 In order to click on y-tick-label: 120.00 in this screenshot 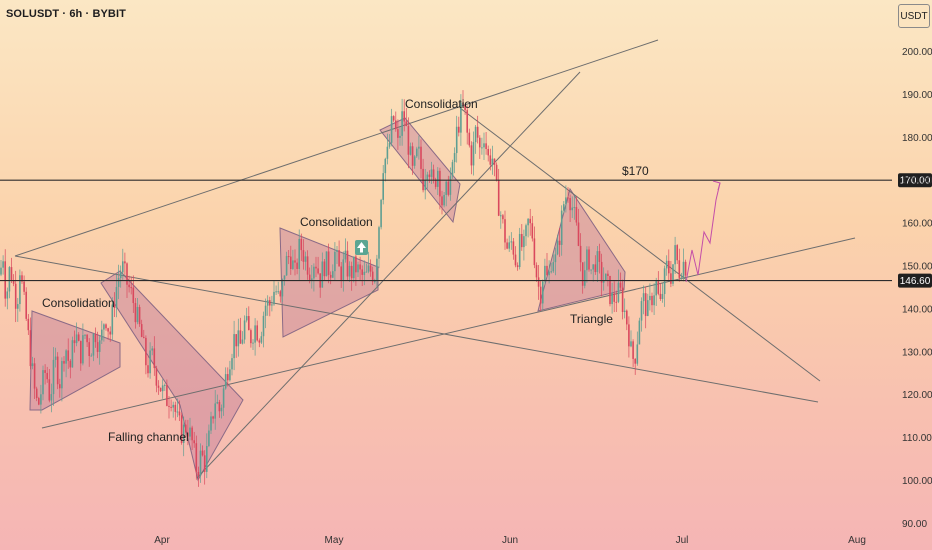, I will do `click(917, 395)`.